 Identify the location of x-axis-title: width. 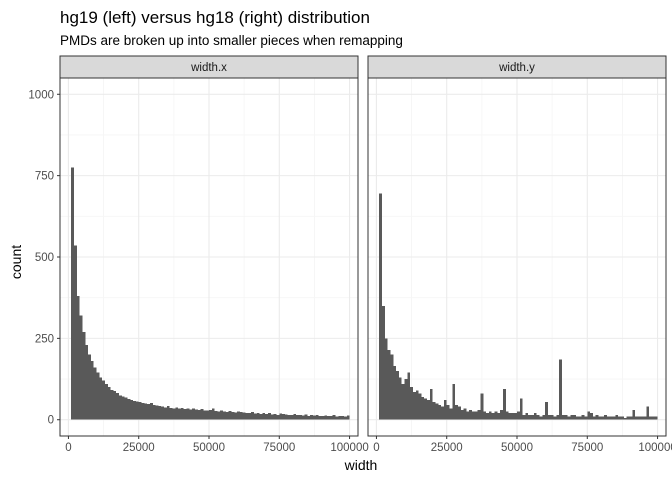
(361, 465).